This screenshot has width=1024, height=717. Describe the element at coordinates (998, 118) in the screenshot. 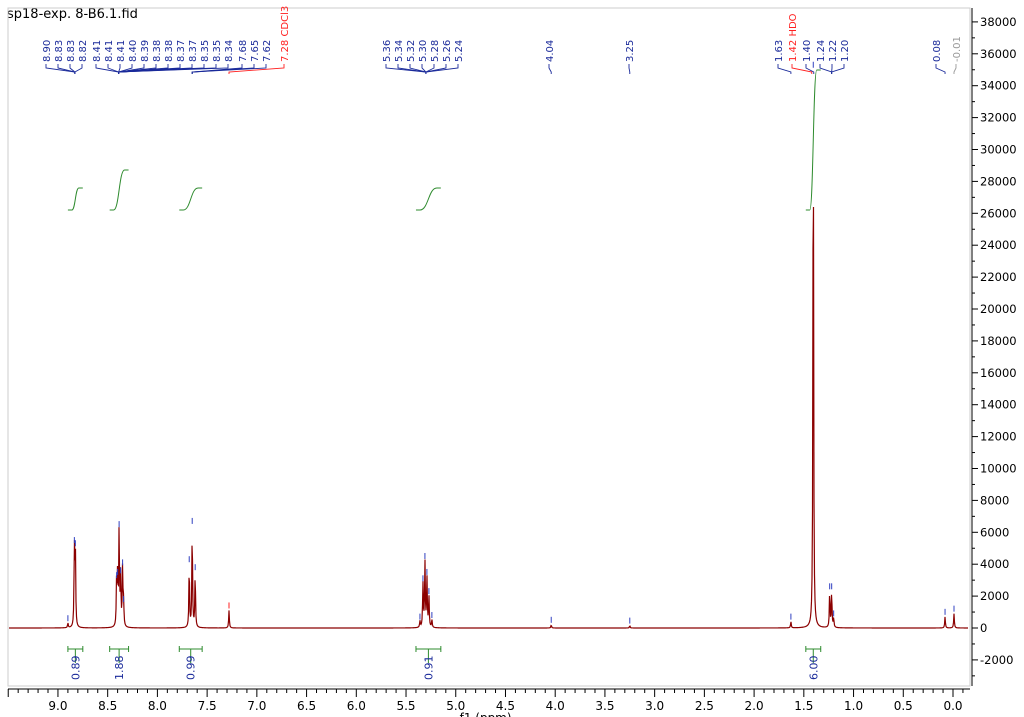

I see `y-tick-label: 32000` at that location.